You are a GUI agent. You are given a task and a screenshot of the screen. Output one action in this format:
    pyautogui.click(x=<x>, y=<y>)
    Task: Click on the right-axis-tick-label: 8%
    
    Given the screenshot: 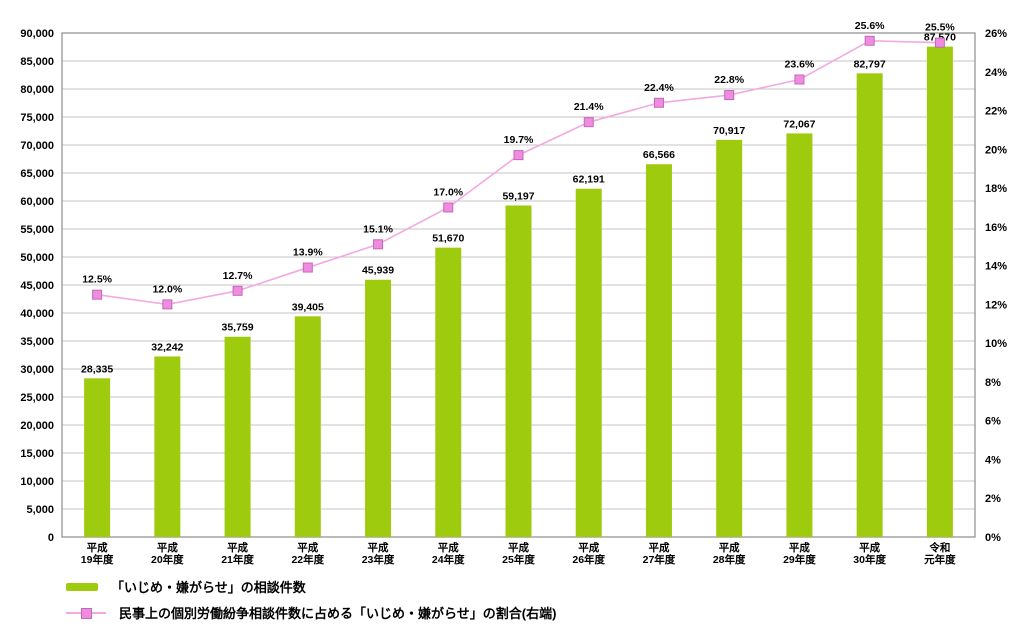 What is the action you would take?
    pyautogui.click(x=993, y=383)
    